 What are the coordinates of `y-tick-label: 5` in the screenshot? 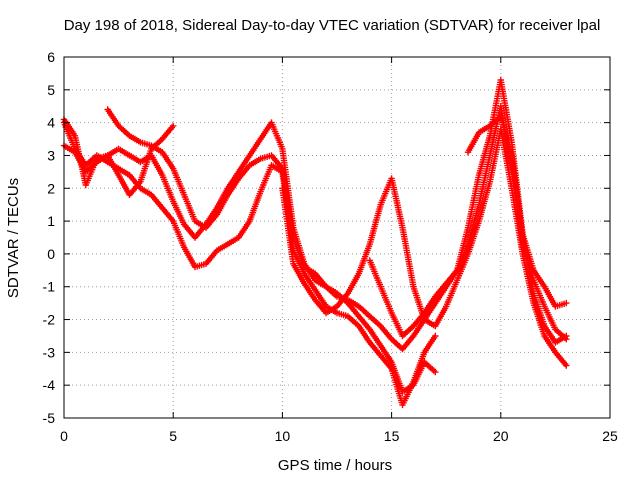 It's located at (51, 90).